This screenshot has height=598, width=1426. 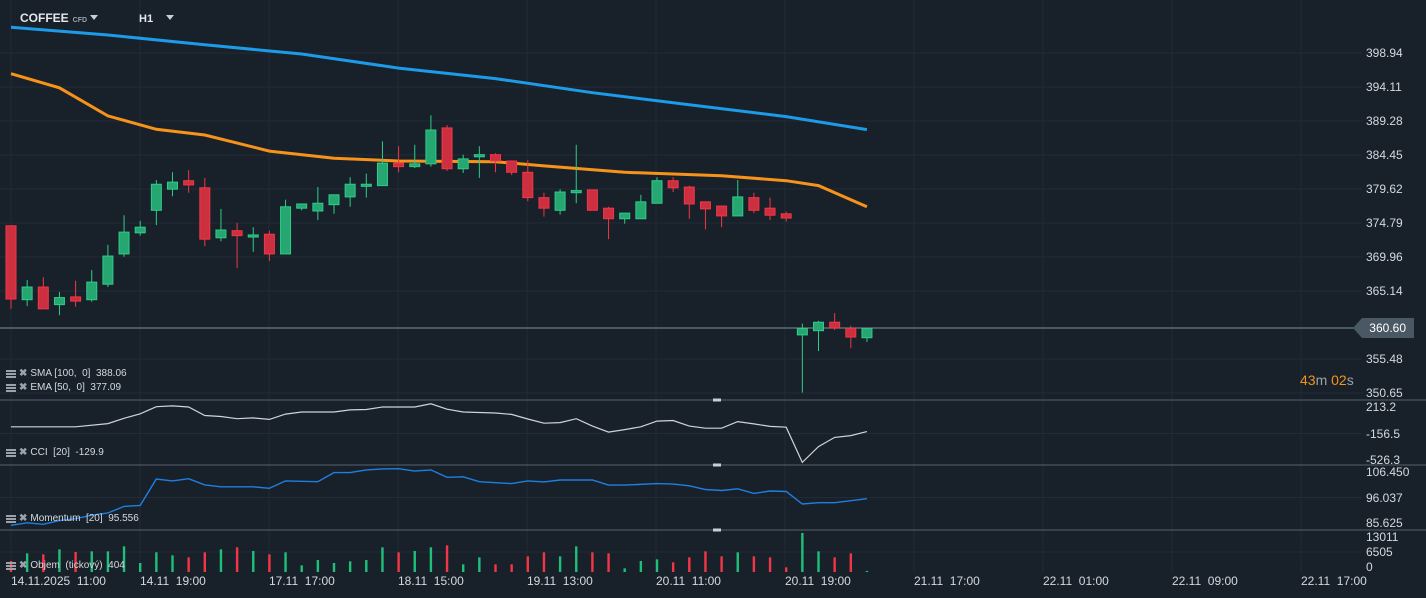 I want to click on legend-ema: ✖ EMA [50, 0] 377.09, so click(x=63, y=387).